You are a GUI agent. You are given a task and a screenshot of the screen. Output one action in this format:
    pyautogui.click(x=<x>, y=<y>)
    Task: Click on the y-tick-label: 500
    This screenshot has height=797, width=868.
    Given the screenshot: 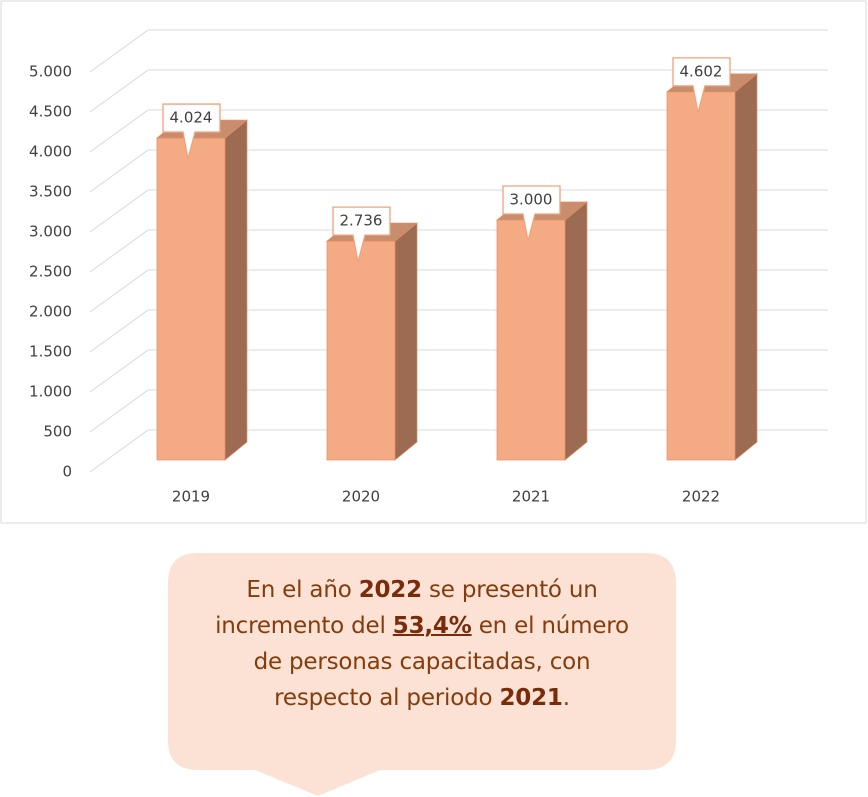 What is the action you would take?
    pyautogui.click(x=57, y=432)
    